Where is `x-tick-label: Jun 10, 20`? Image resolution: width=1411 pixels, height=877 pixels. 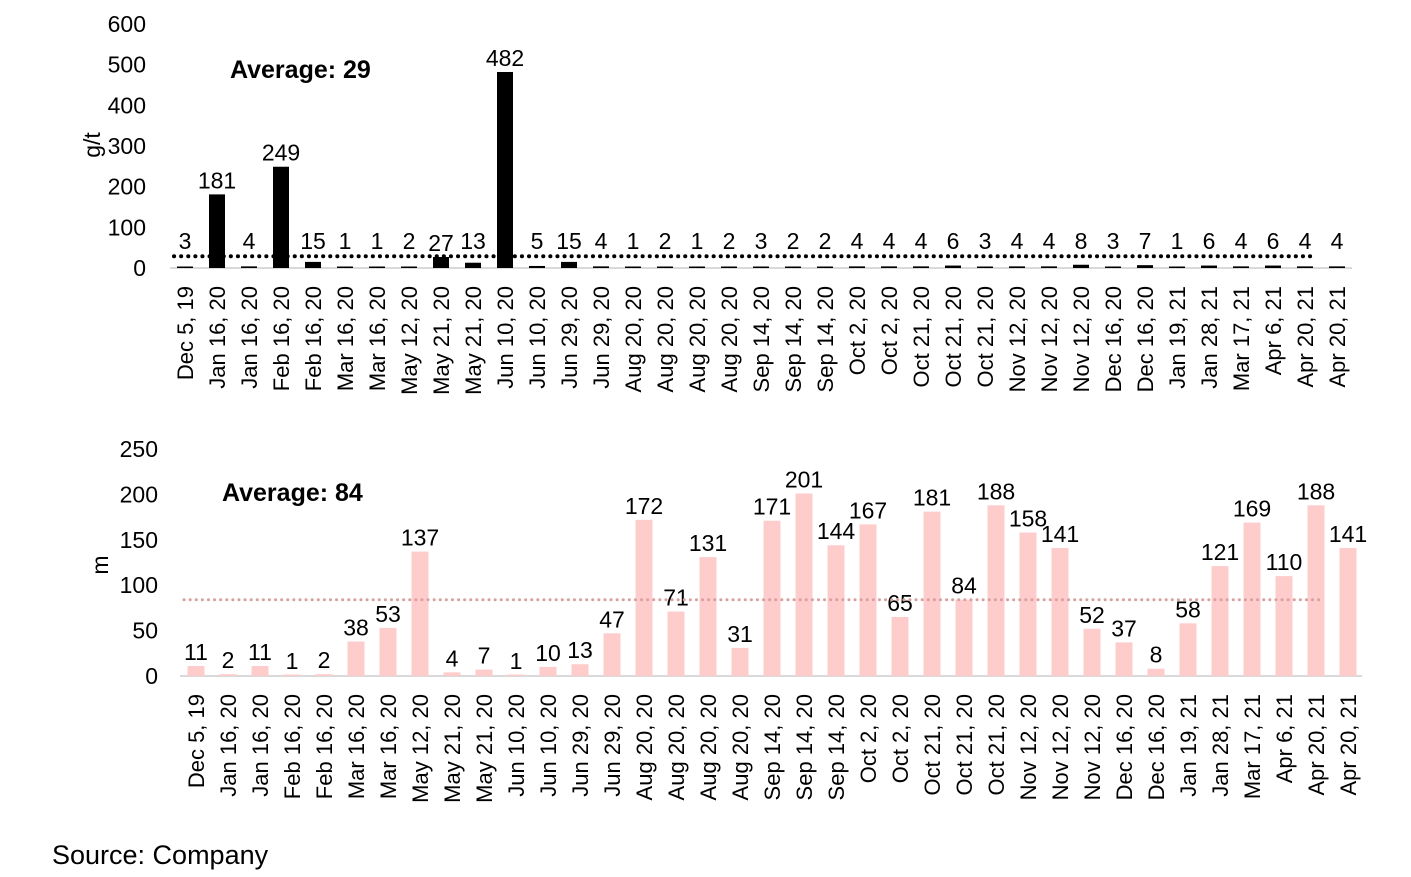
x-tick-label: Jun 10, 20 is located at coordinates (548, 745).